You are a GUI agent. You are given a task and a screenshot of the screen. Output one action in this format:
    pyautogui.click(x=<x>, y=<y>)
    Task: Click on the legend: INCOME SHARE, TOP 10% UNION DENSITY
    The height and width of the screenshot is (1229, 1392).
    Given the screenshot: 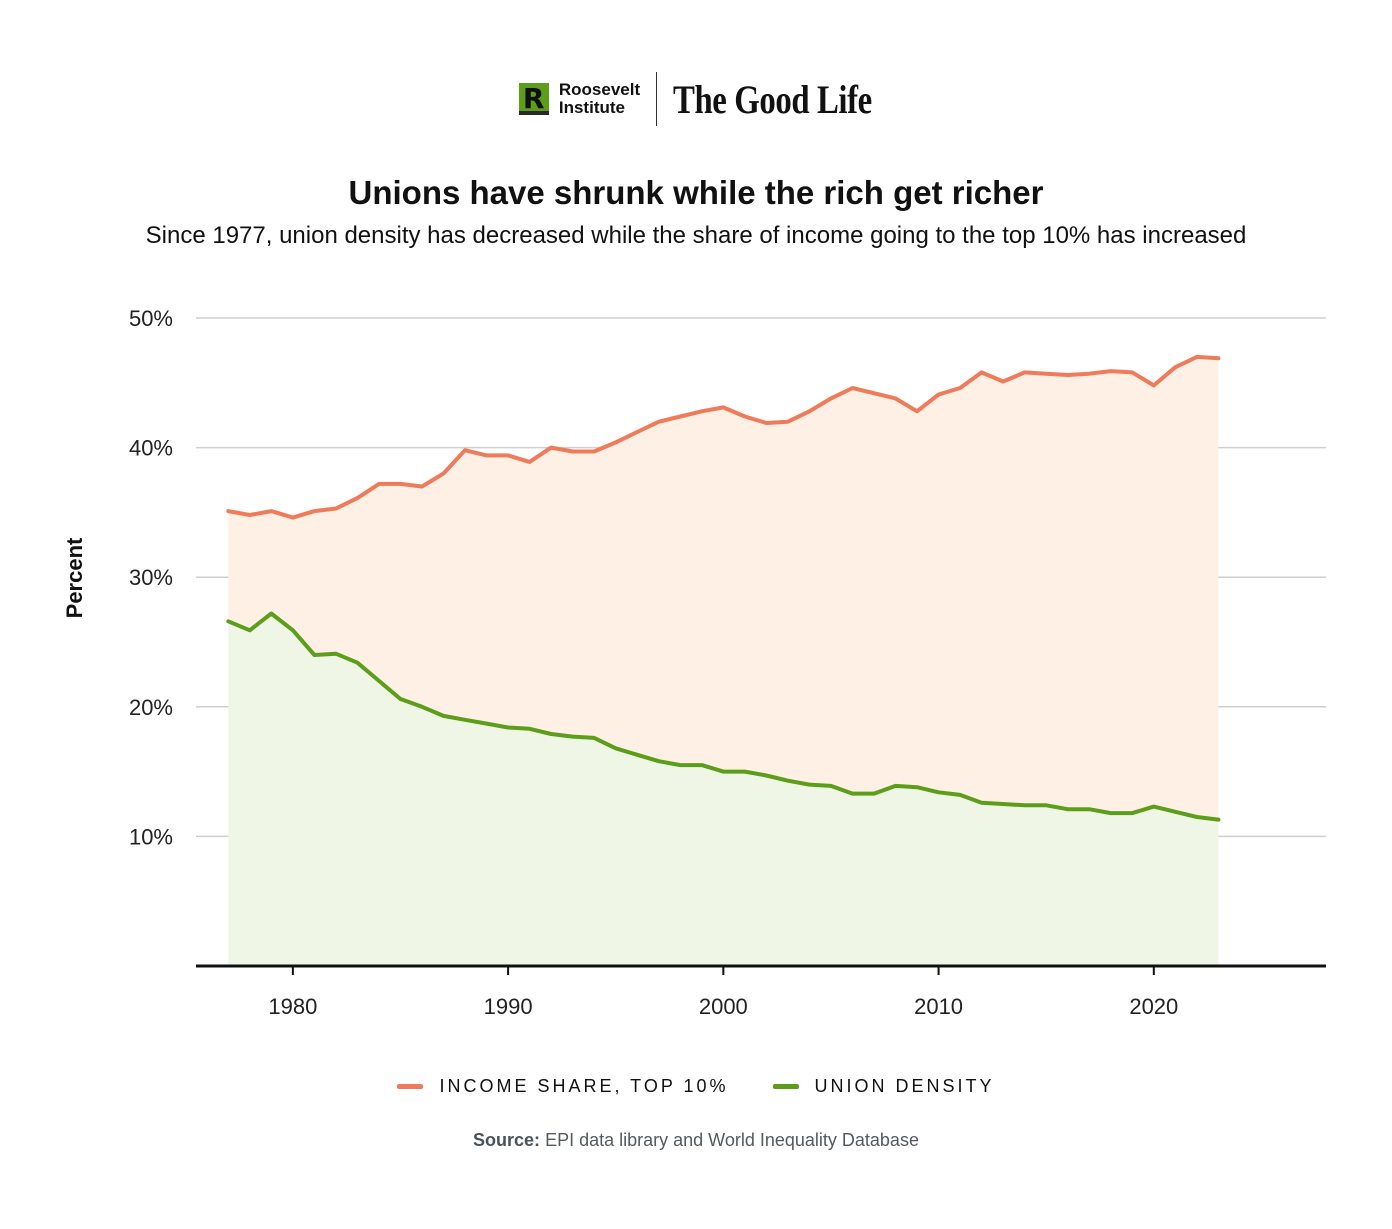 What is the action you would take?
    pyautogui.click(x=696, y=1086)
    